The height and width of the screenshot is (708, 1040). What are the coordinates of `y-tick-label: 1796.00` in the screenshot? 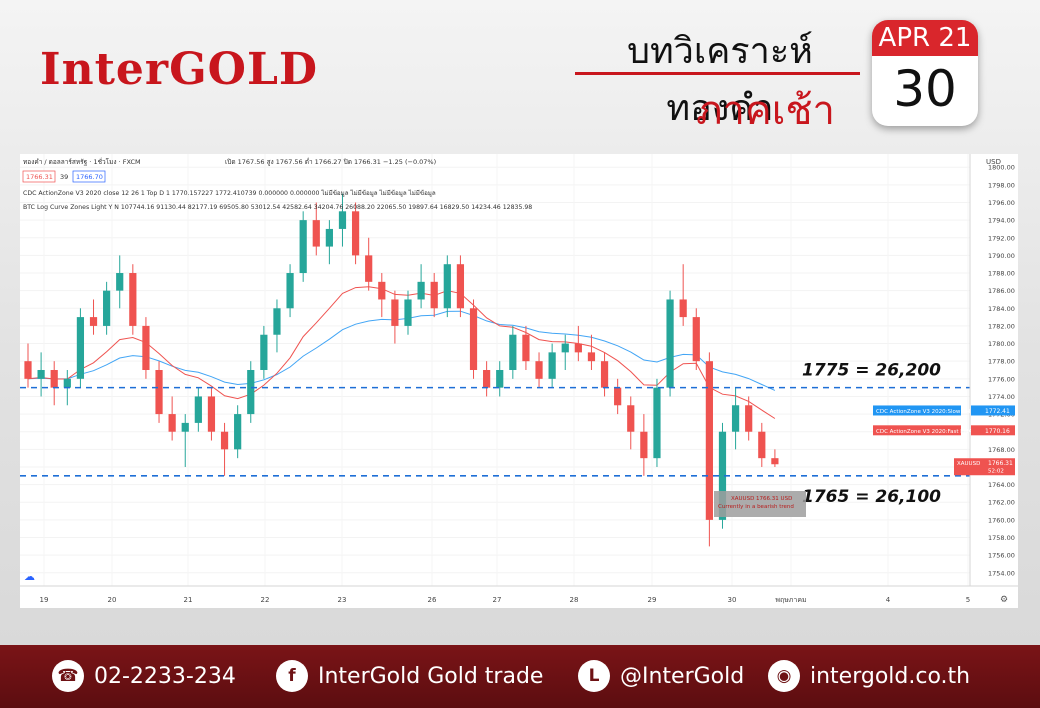 It's located at (1001, 203).